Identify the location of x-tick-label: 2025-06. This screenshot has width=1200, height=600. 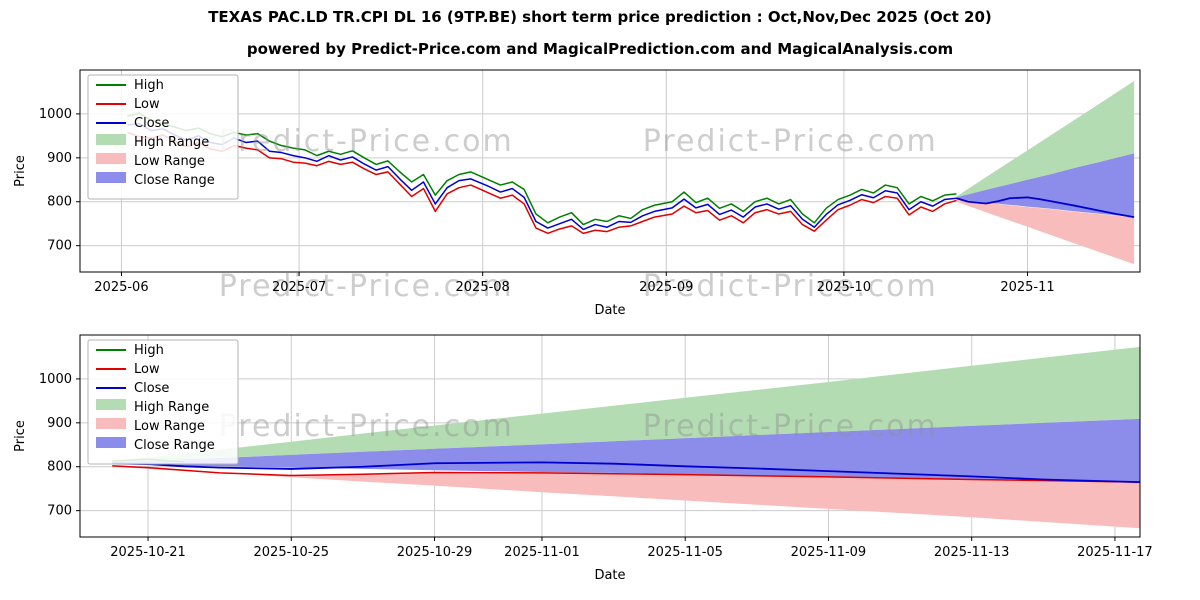
(121, 287).